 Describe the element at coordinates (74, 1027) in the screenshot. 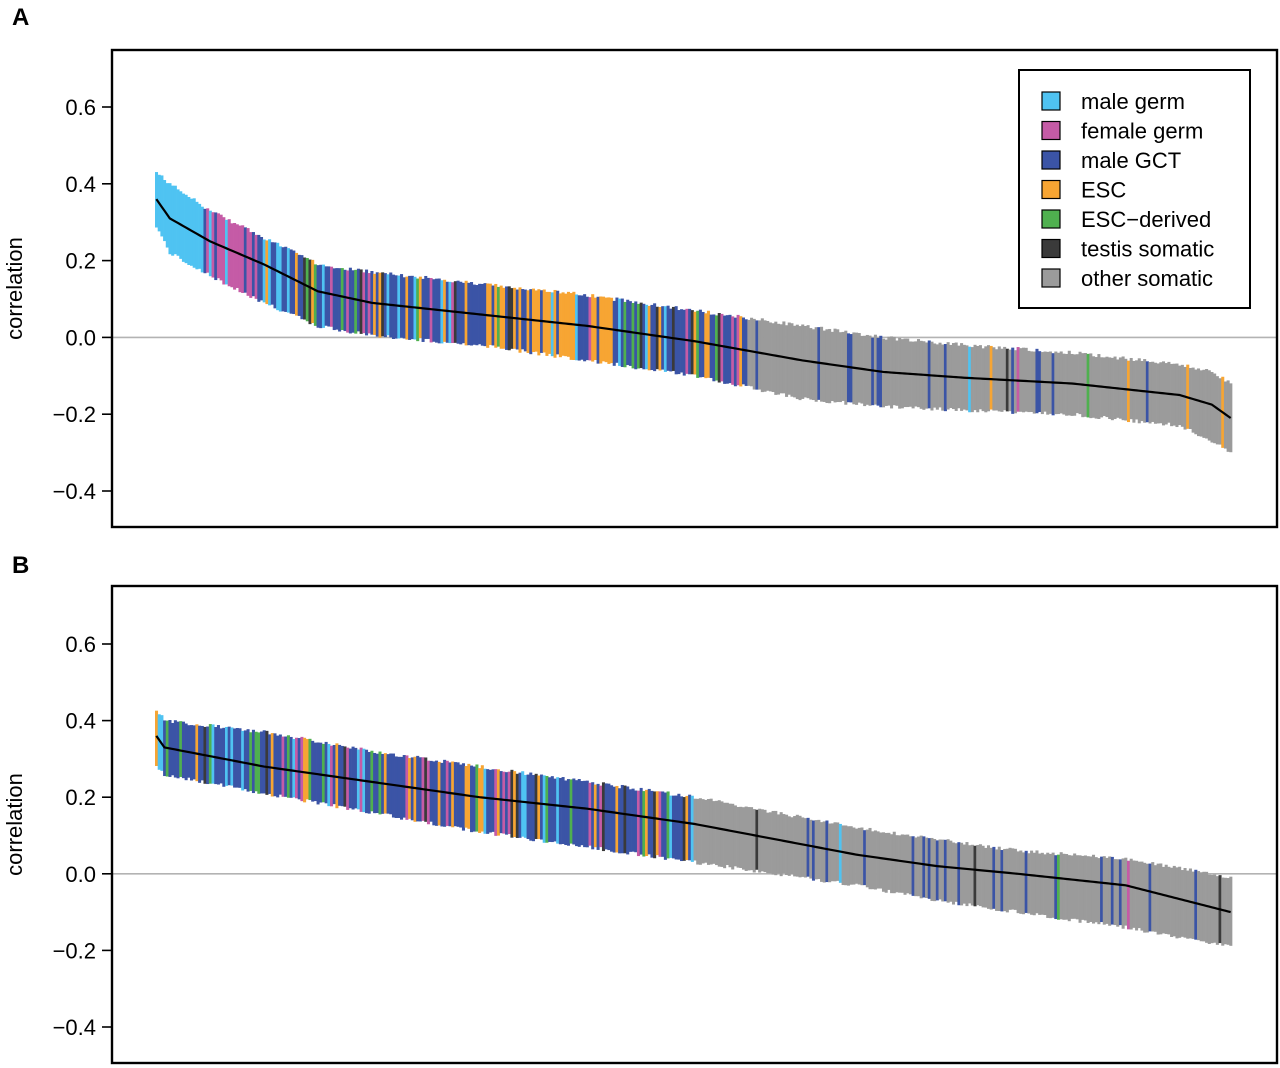

I see `y-tick-label: −0.4` at that location.